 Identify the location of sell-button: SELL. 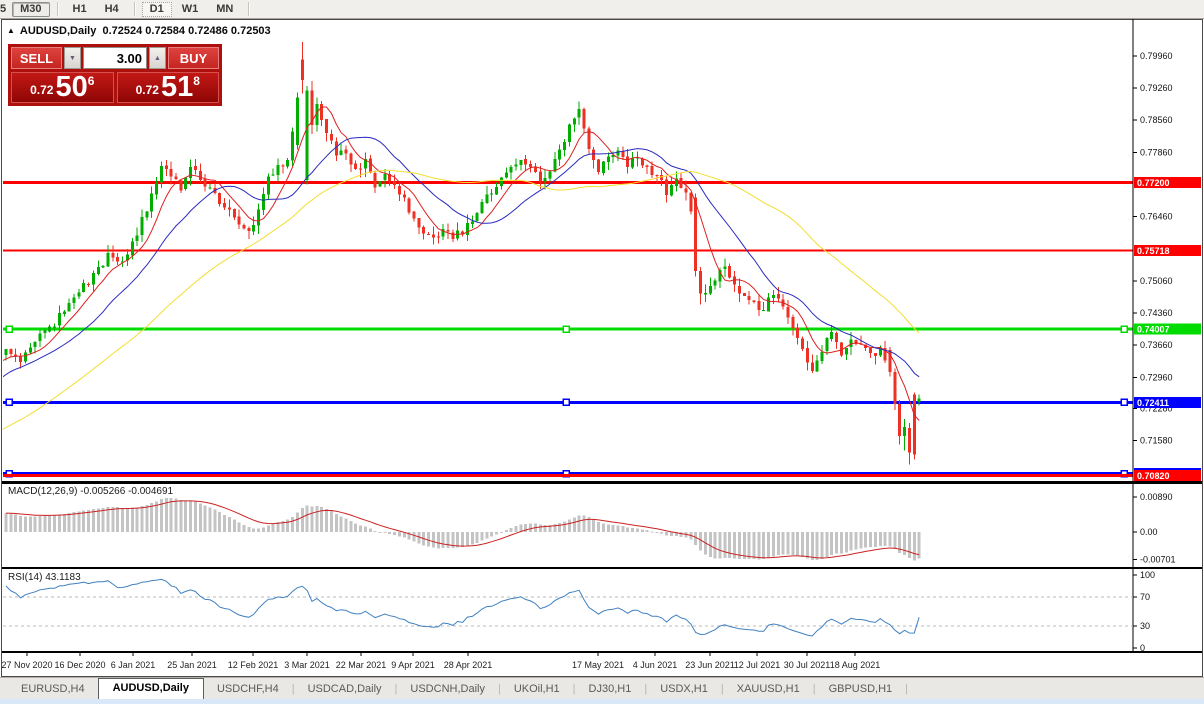
(36, 58).